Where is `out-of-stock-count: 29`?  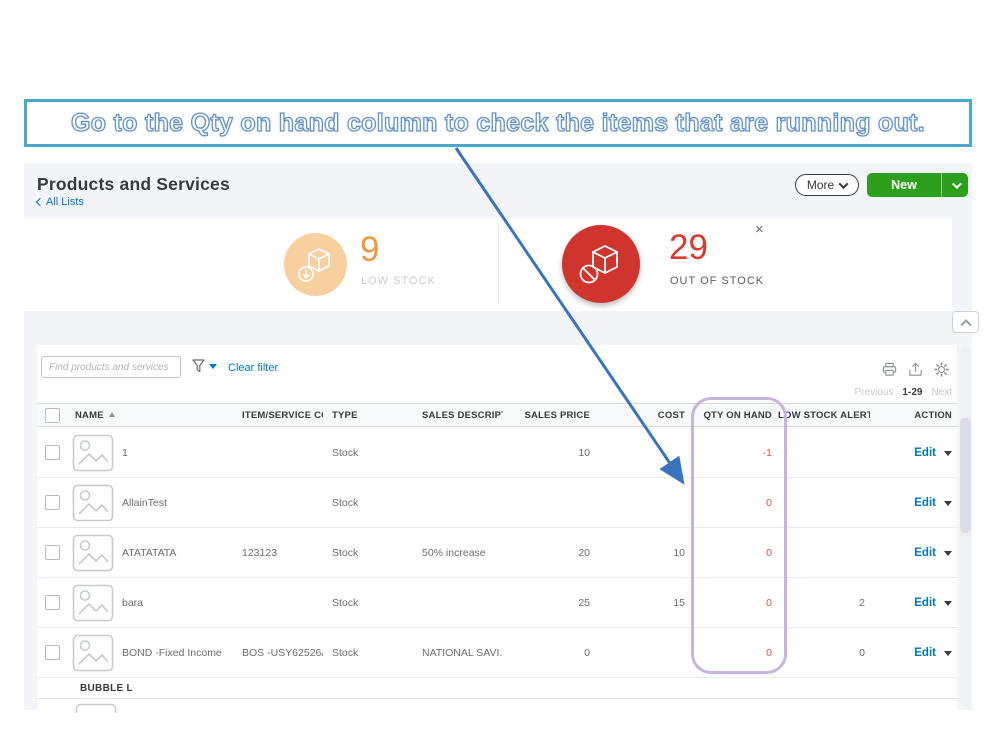
out-of-stock-count: 29 is located at coordinates (688, 247).